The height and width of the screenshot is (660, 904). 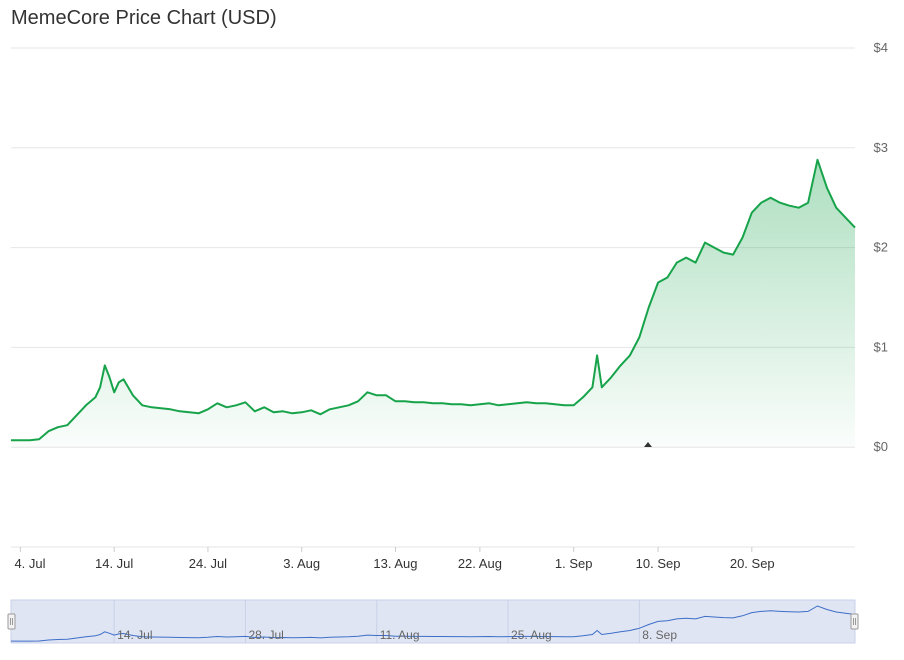 What do you see at coordinates (11, 621) in the screenshot?
I see `navigator-left-handle` at bounding box center [11, 621].